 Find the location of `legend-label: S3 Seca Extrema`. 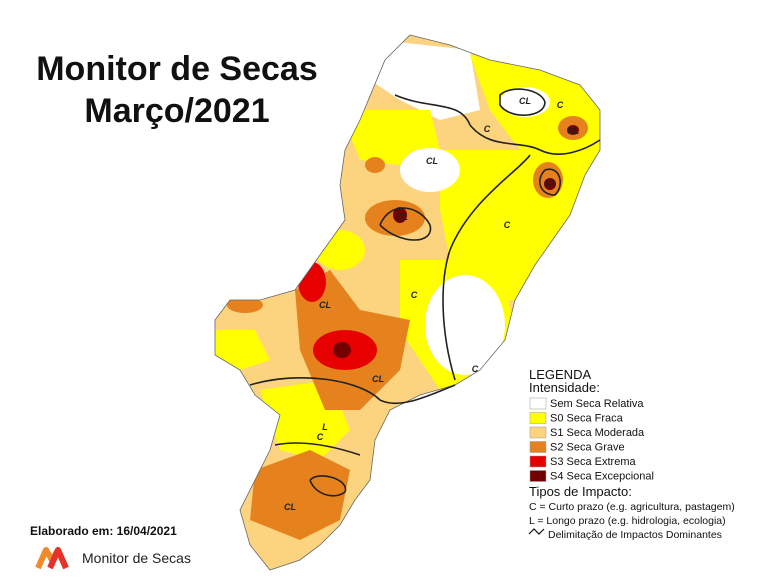

legend-label: S3 Seca Extrema is located at coordinates (593, 462).